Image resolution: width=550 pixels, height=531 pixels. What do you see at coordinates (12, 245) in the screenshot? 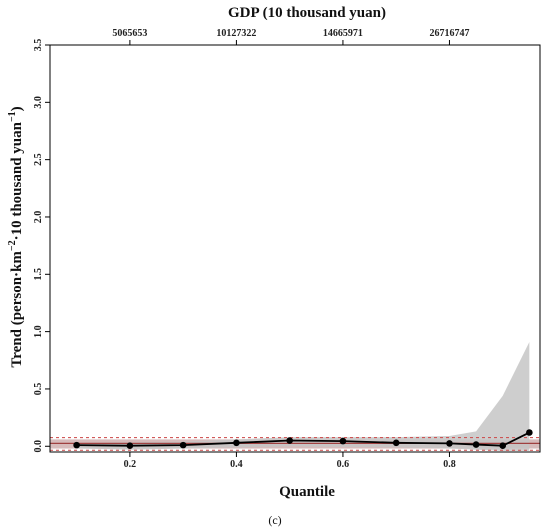
I see `y-axis-title-sup1: −2` at bounding box center [12, 245].